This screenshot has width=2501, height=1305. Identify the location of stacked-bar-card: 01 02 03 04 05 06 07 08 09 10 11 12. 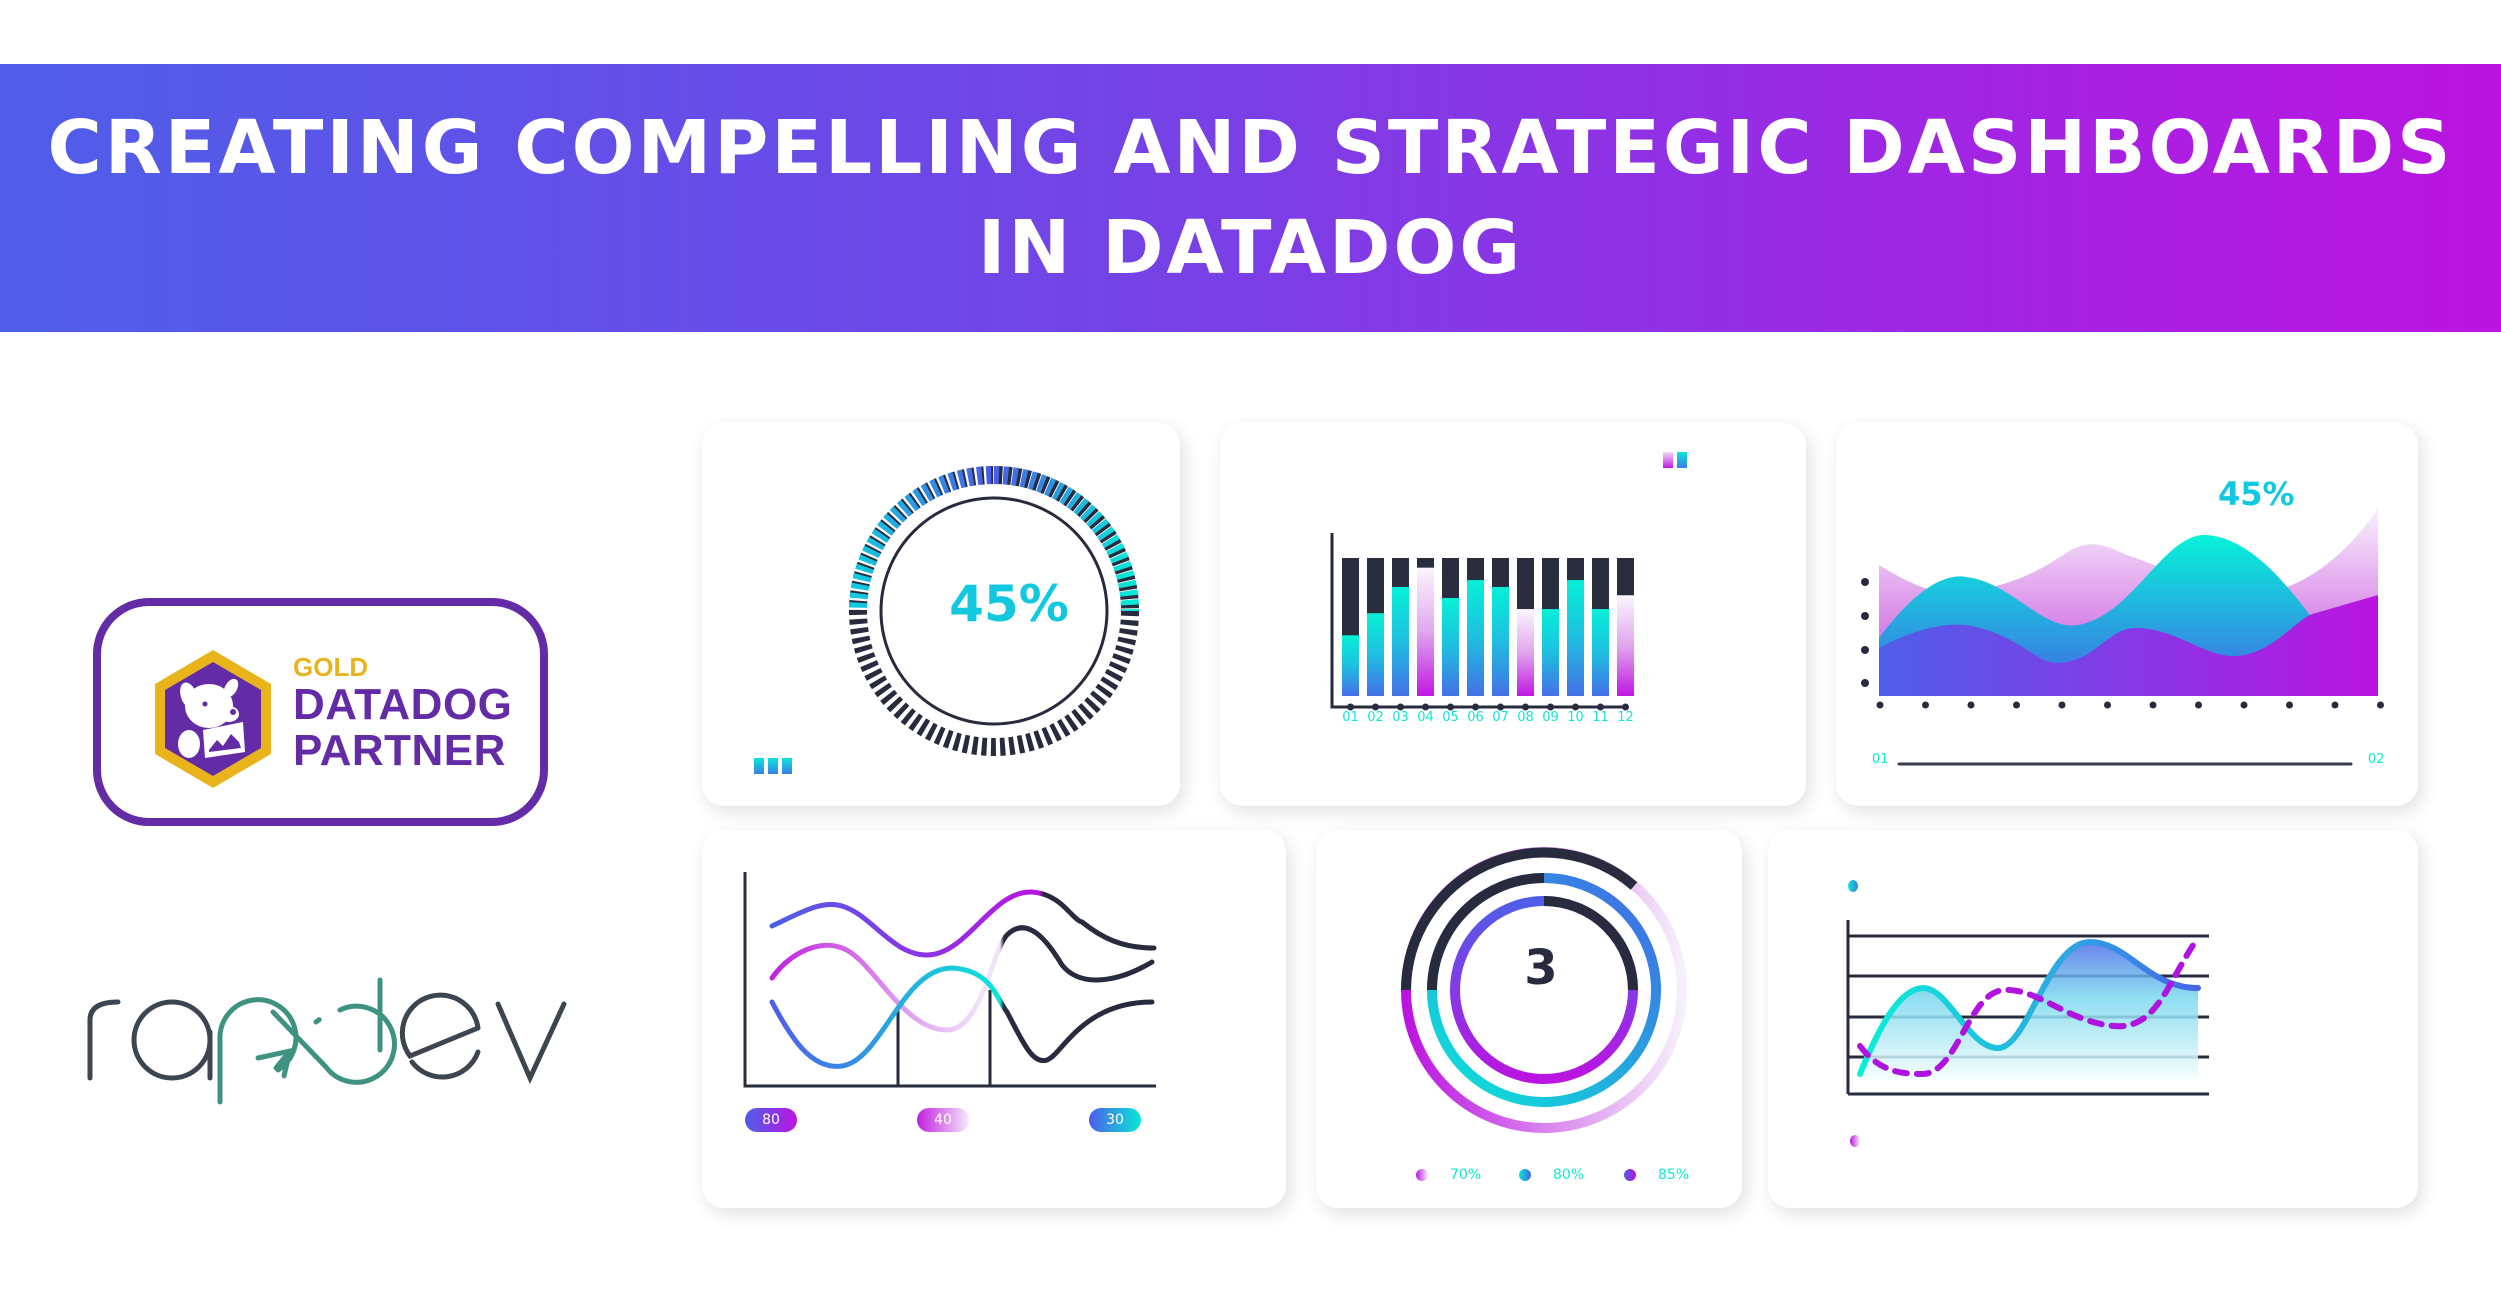
(1513, 614).